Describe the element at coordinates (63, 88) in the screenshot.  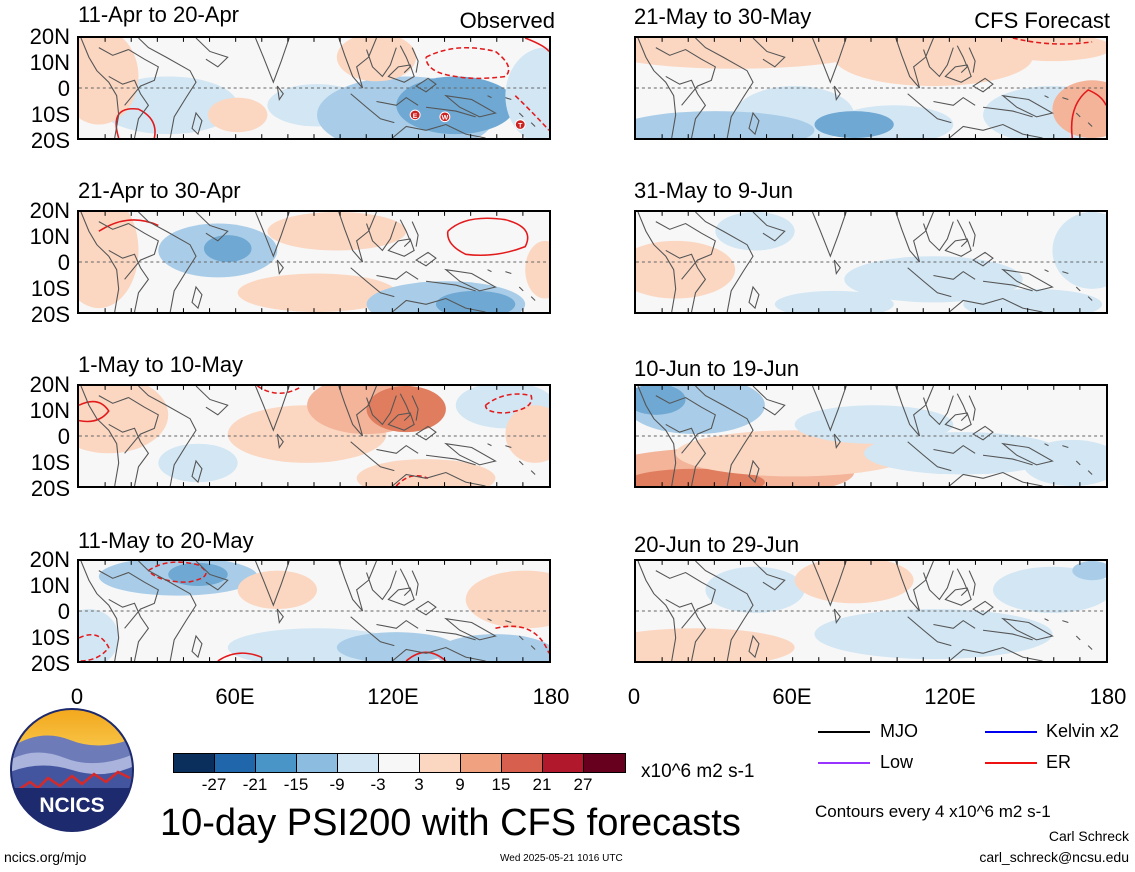
I see `lat-label-row1-0: 0` at that location.